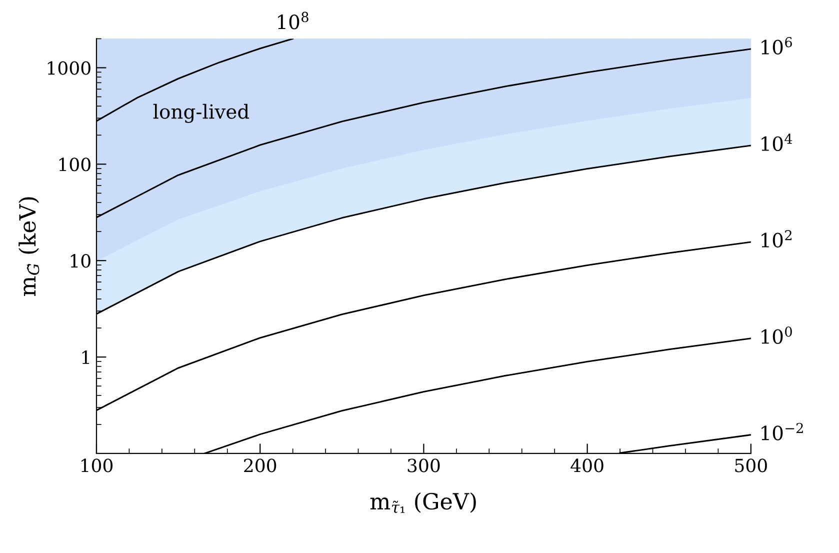  I want to click on y-tick-label: 1, so click(86, 357).